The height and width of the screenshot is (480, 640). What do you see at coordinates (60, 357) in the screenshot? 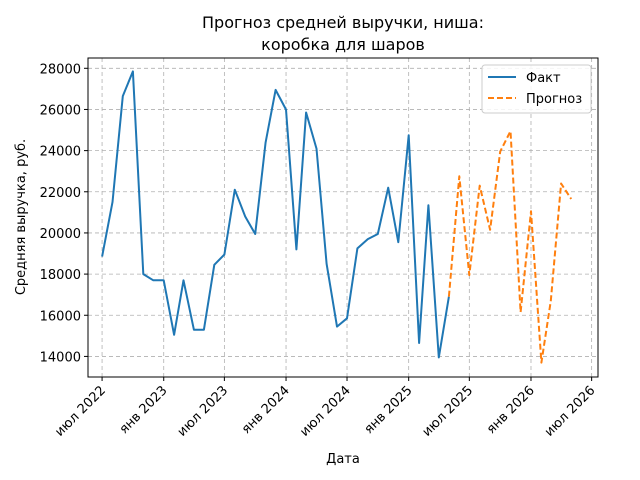
I see `y-tick-label: 14000` at bounding box center [60, 357].